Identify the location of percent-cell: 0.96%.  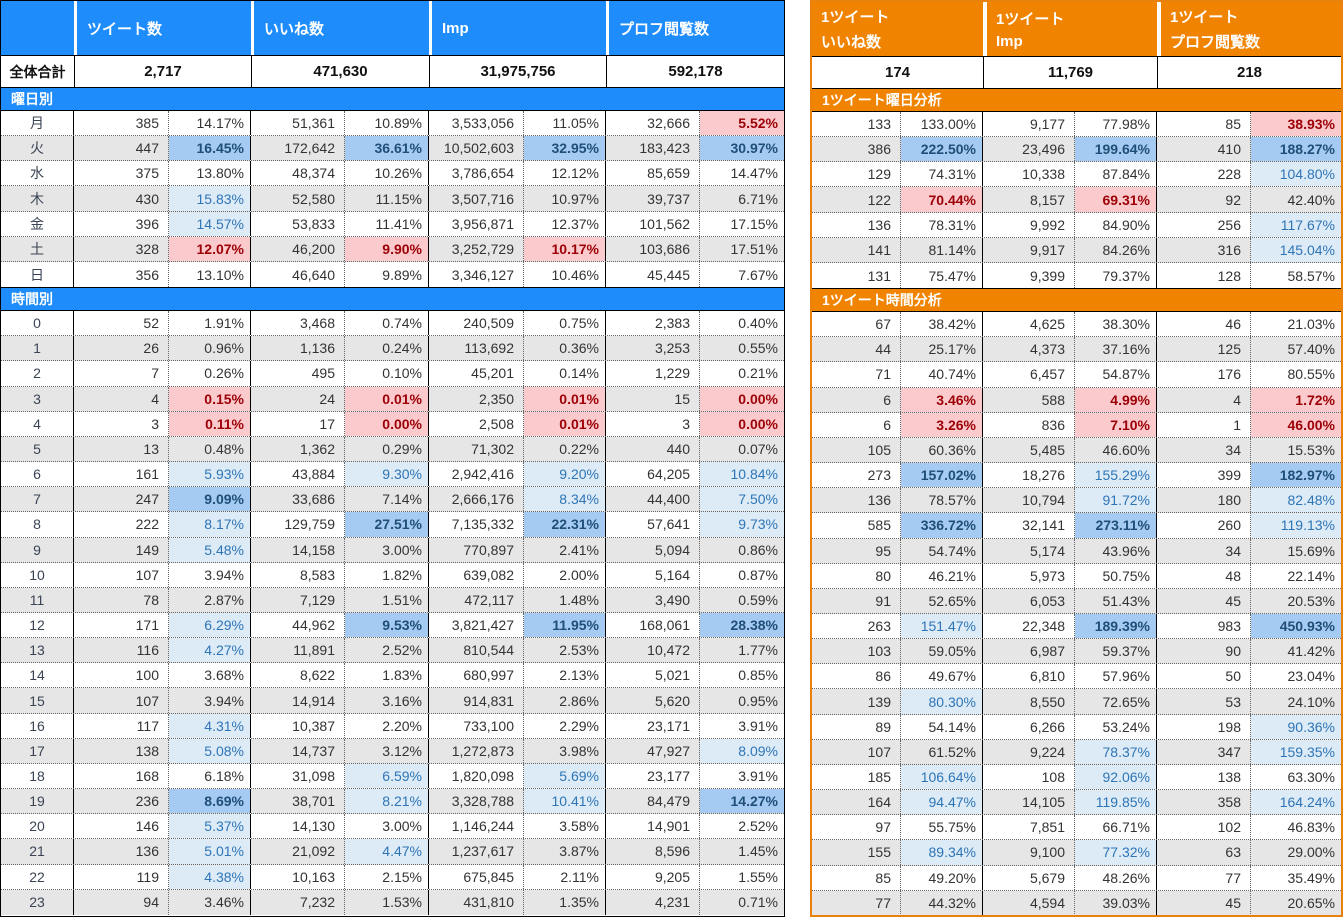
(210, 348).